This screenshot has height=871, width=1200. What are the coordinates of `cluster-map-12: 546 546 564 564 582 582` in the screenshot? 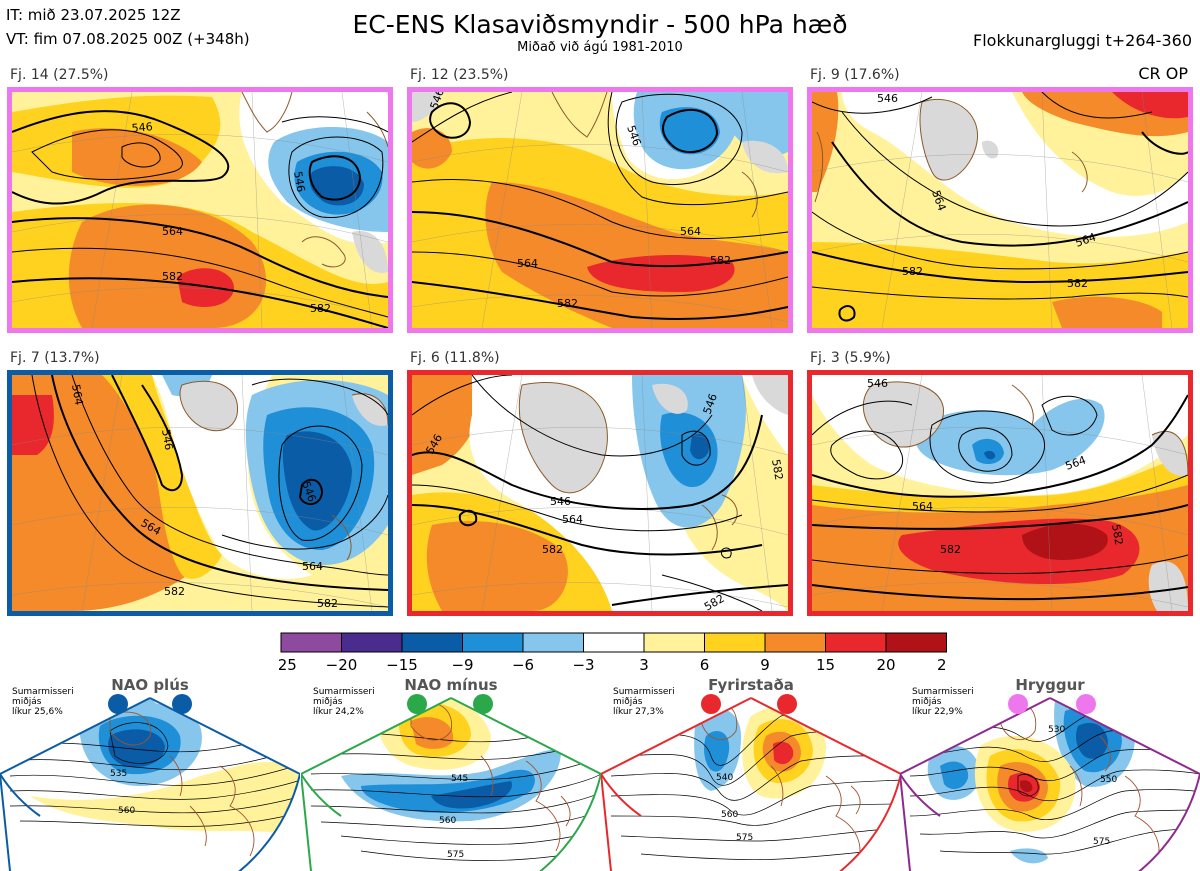 It's located at (600, 210).